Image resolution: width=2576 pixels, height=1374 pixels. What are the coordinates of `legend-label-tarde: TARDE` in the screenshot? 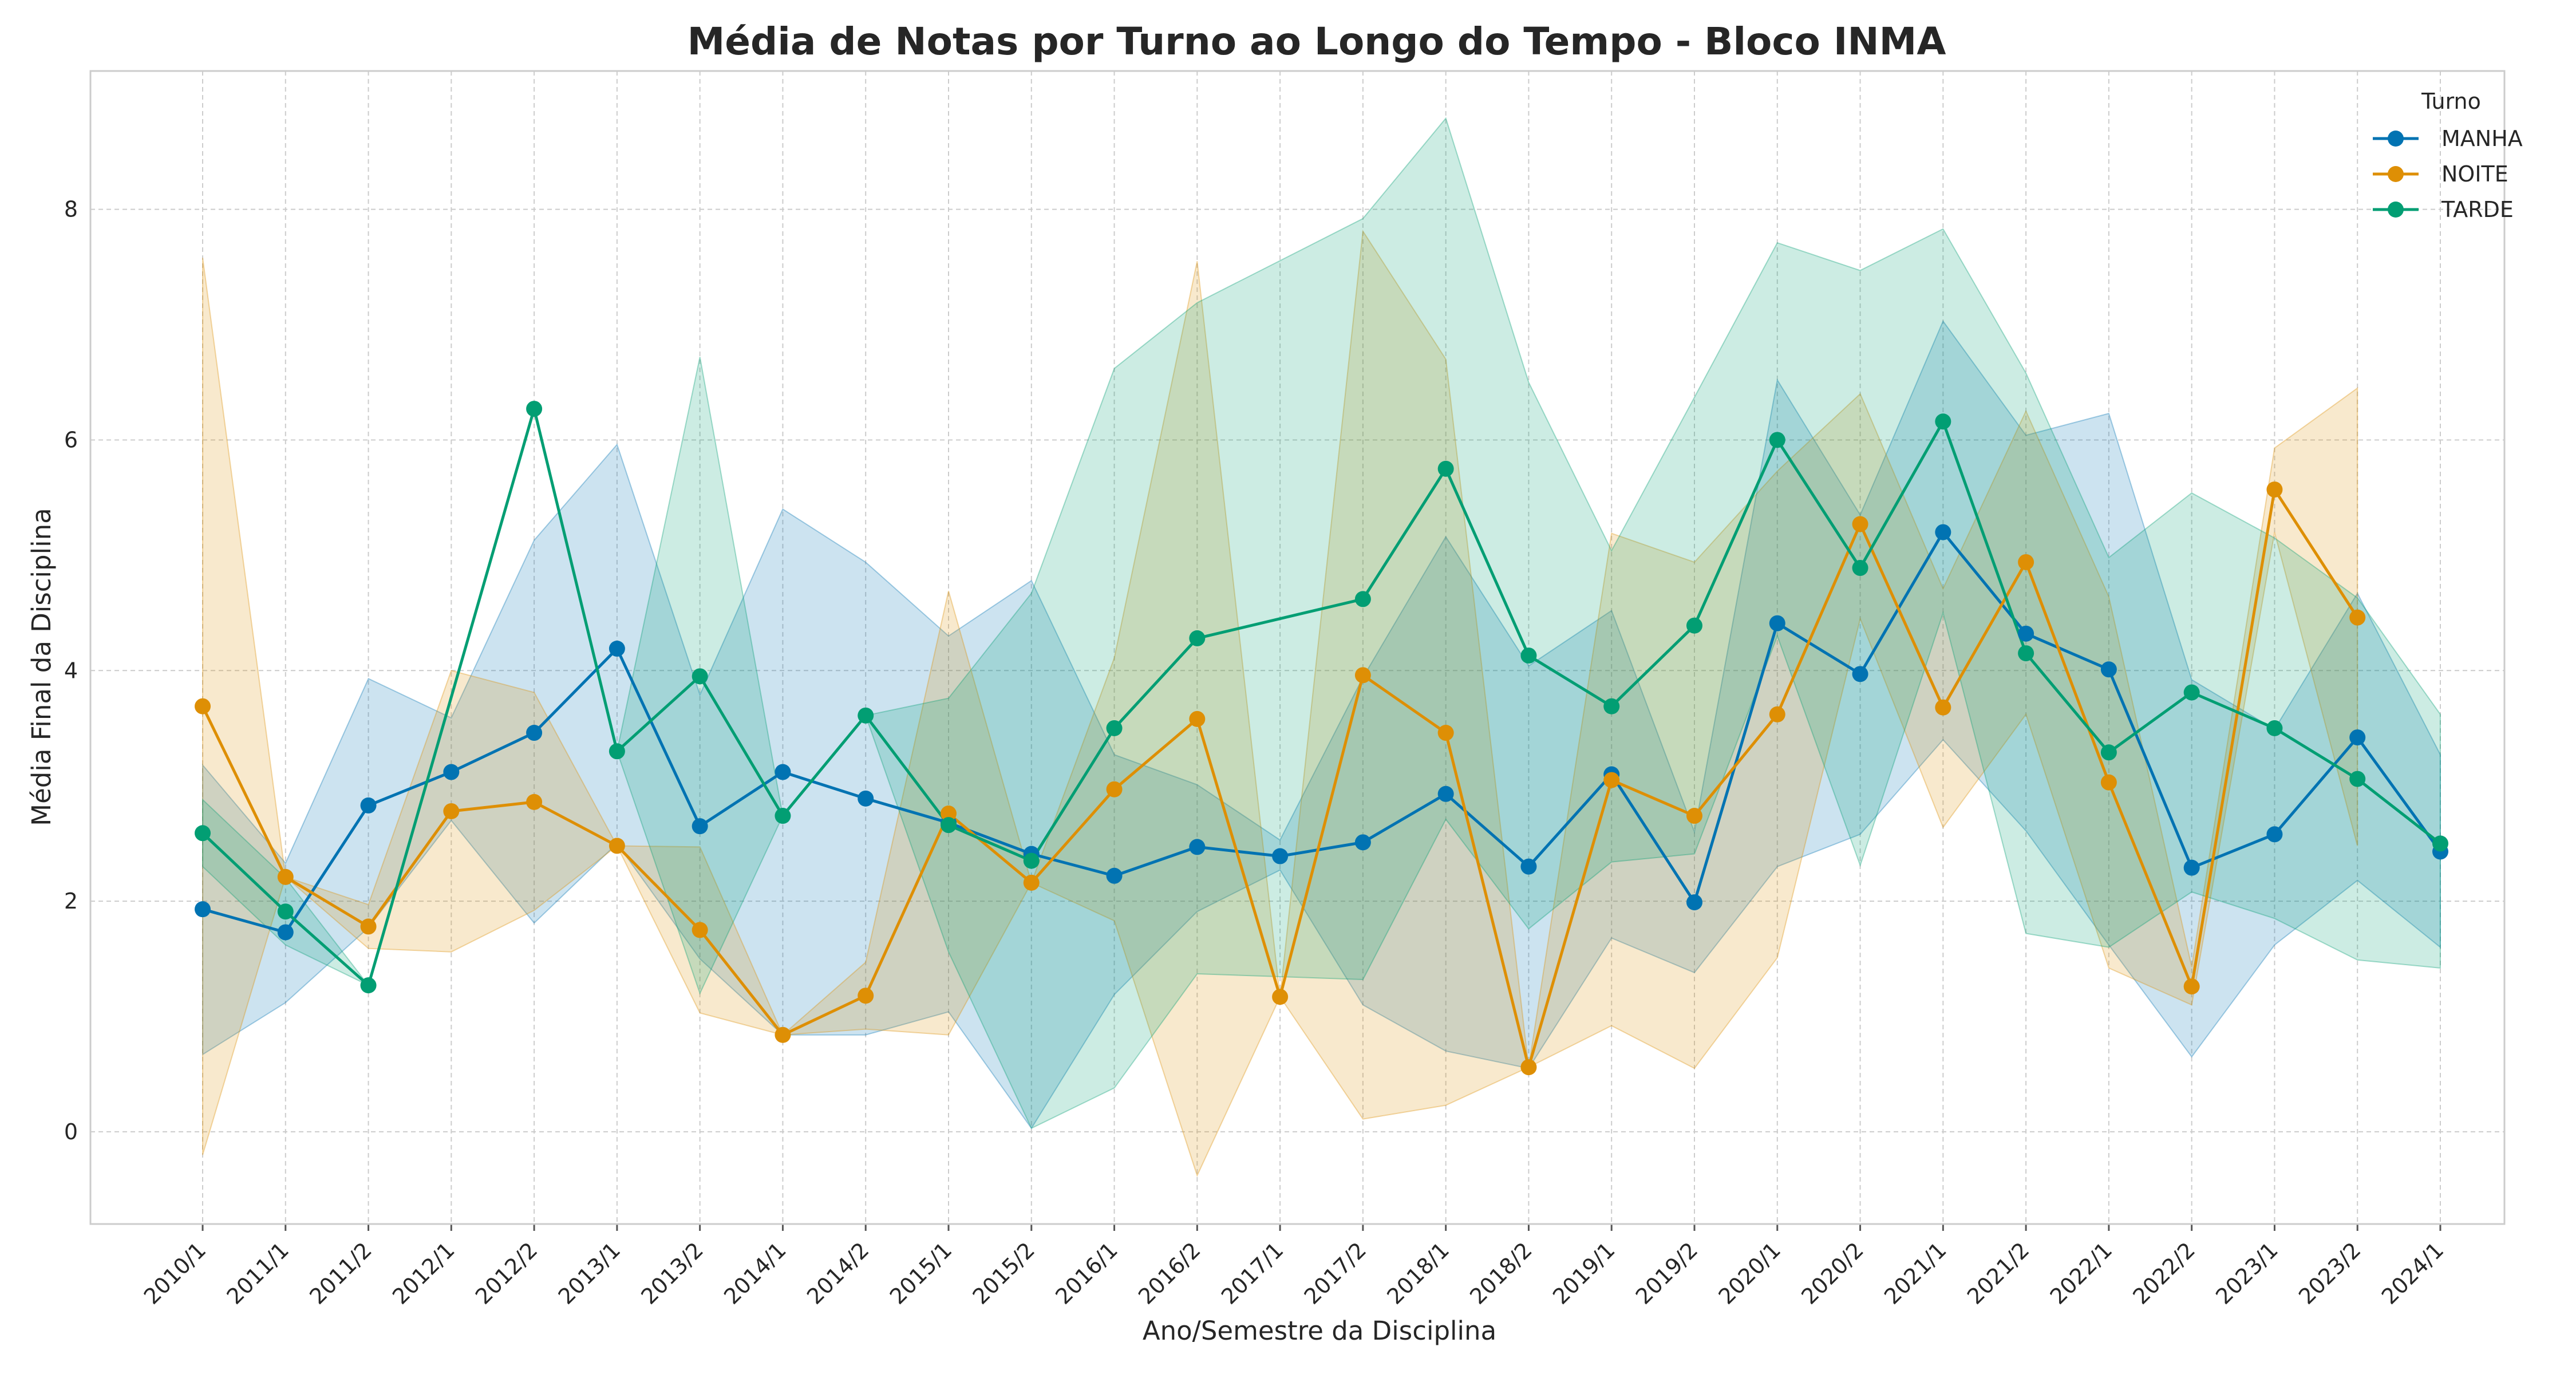 It's located at (2477, 209).